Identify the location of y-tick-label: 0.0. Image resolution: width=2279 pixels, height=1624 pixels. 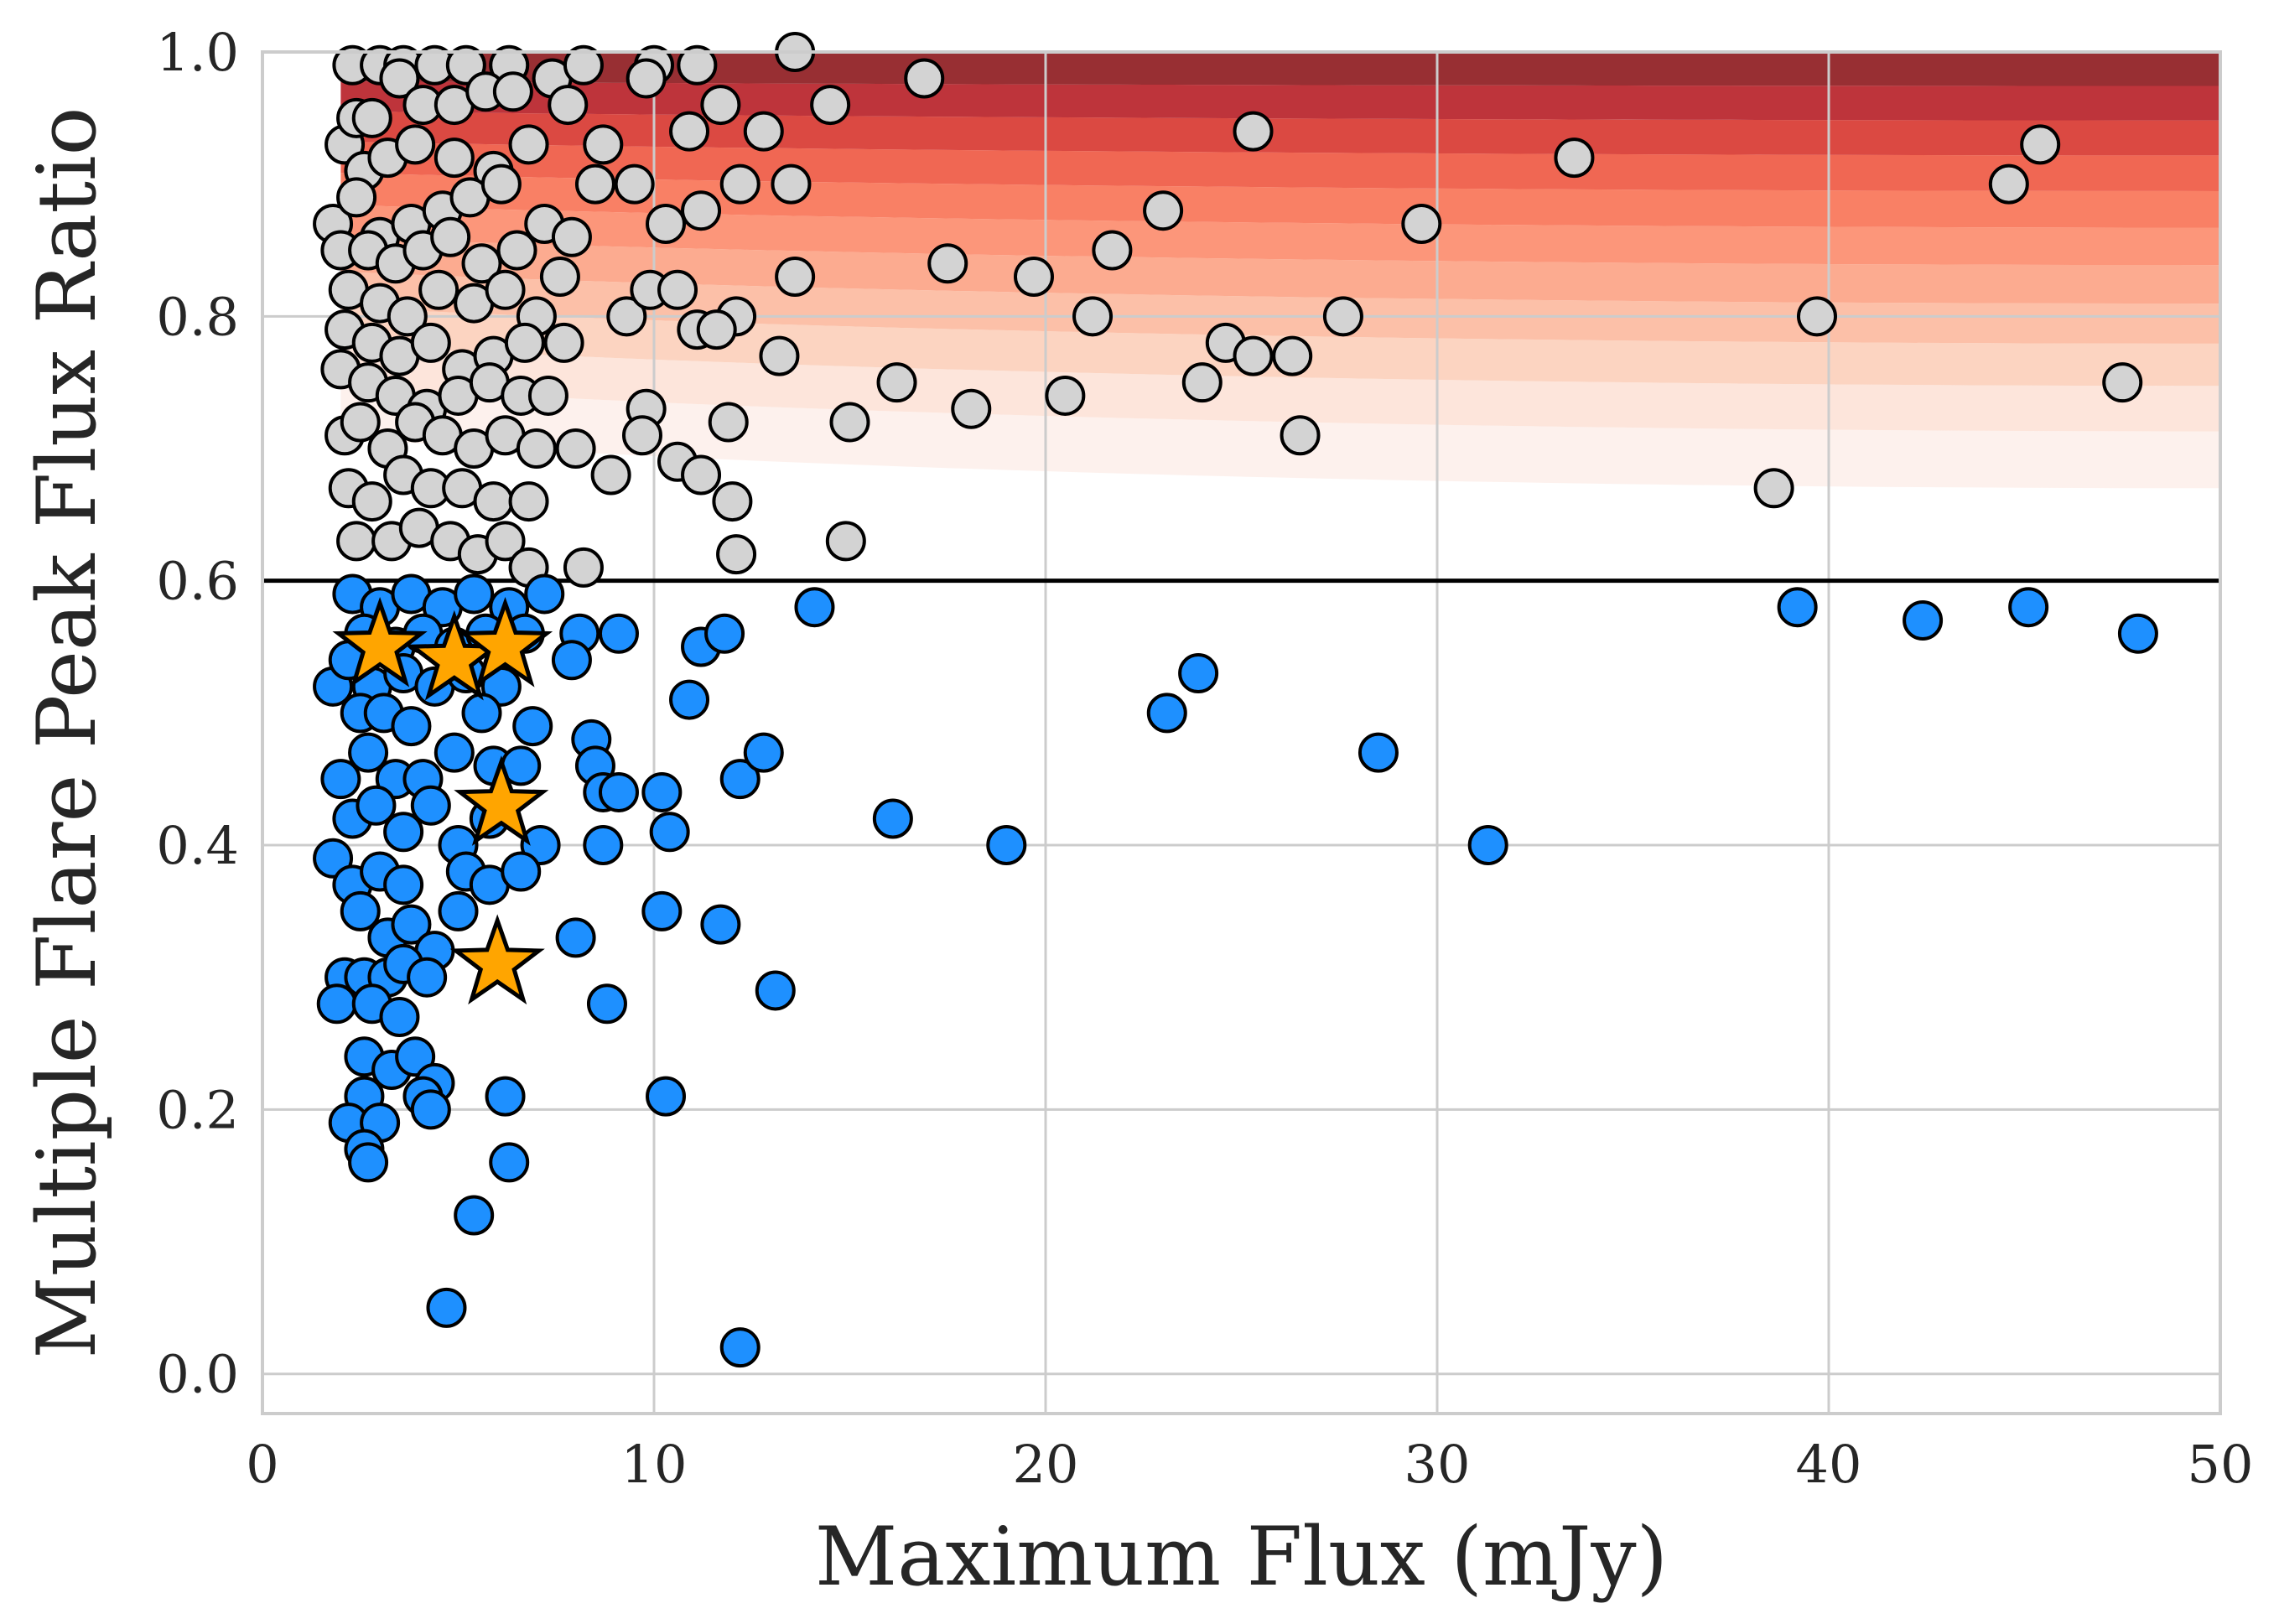
(198, 1374).